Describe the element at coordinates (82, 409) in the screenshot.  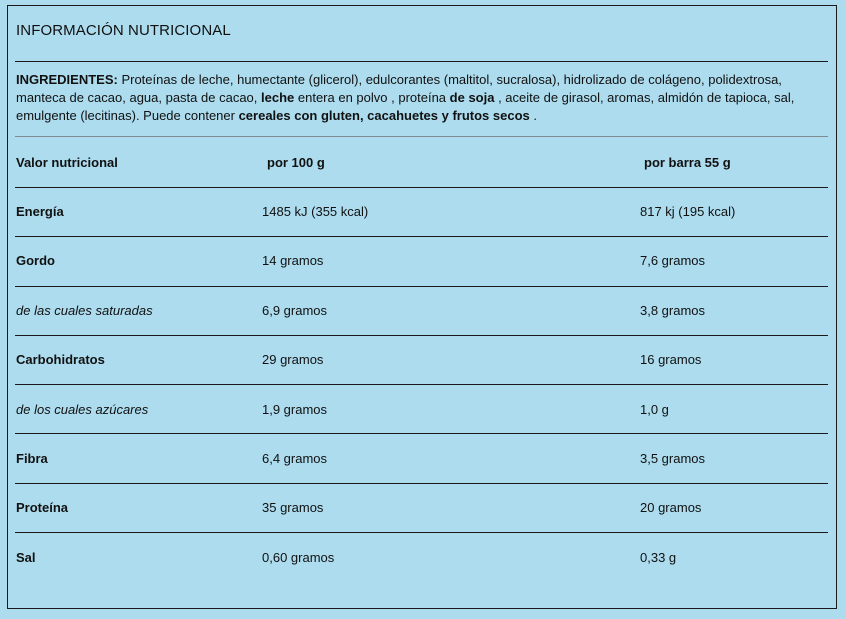
I see `nutrient-label: de los cuales azúcares` at that location.